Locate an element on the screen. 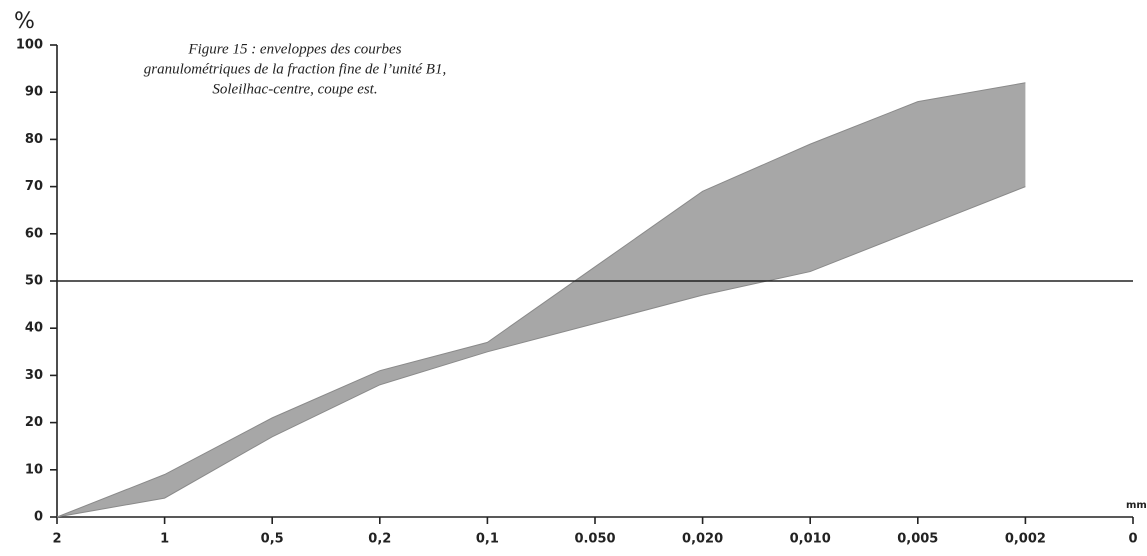 This screenshot has width=1147, height=556. y-tick-label: 90 is located at coordinates (34, 92).